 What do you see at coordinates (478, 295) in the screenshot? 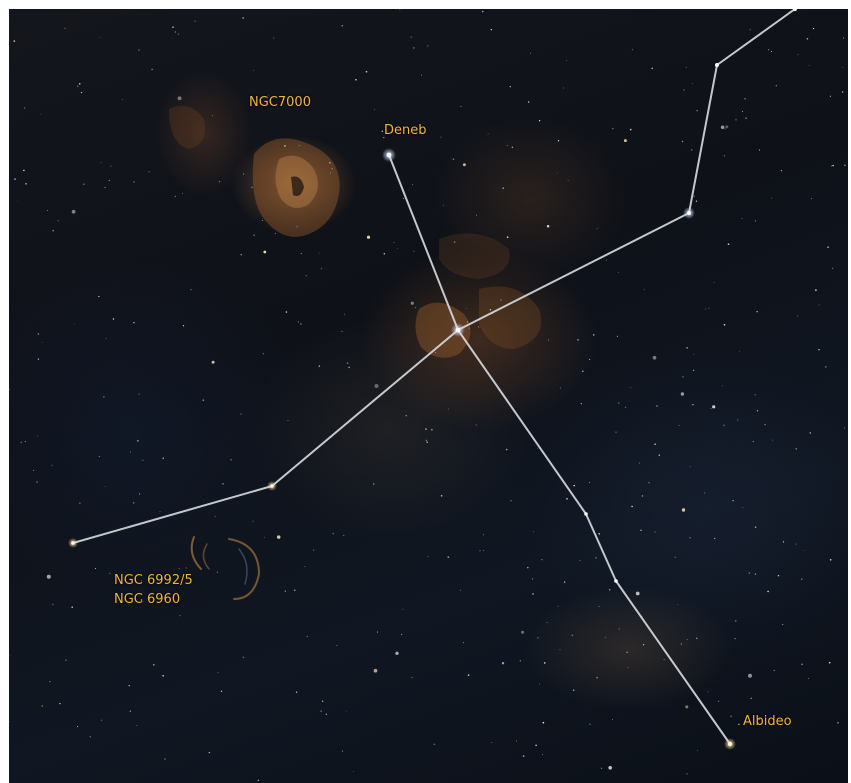
I see `sadr-nebula` at bounding box center [478, 295].